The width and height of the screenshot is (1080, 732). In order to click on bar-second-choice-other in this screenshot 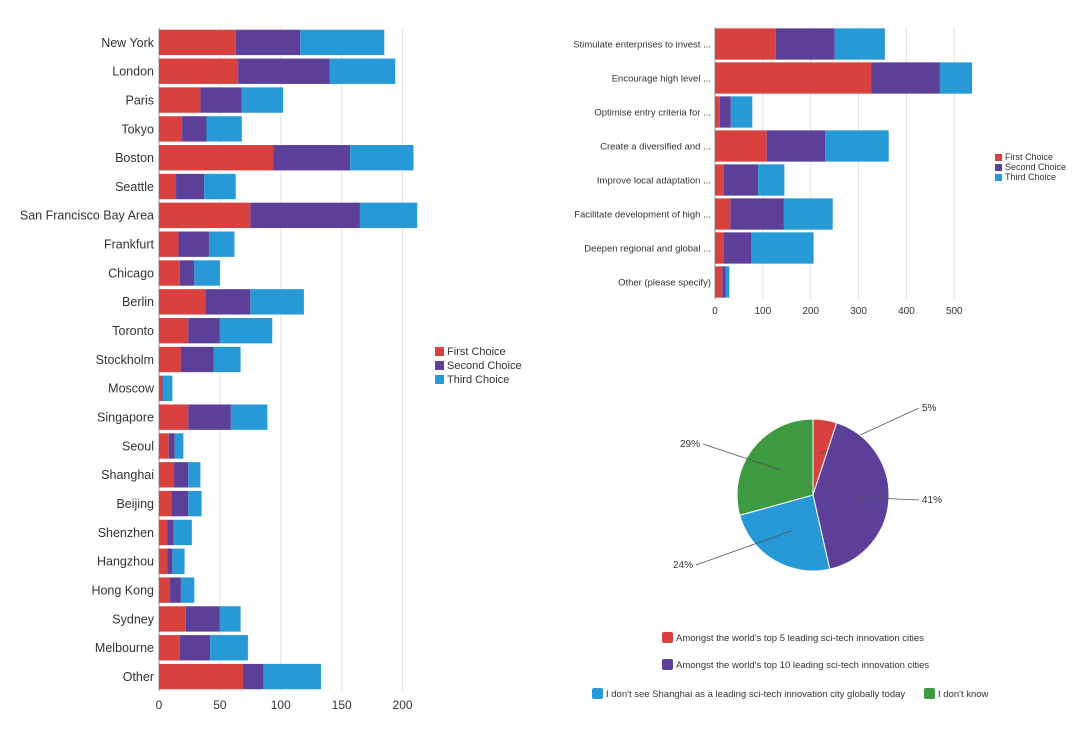, I will do `click(253, 676)`.